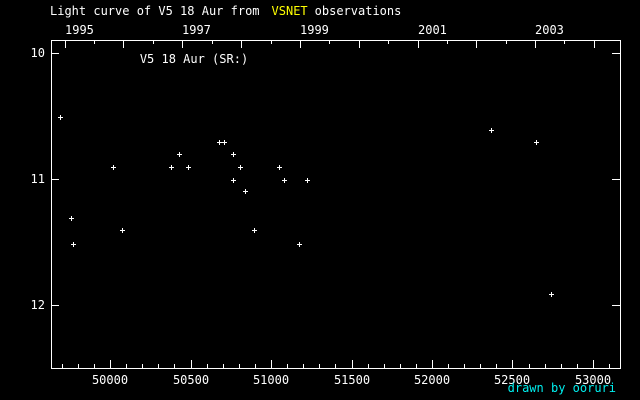  What do you see at coordinates (194, 59) in the screenshot?
I see `star-designation-label: V5 18 Aur (SR:)` at bounding box center [194, 59].